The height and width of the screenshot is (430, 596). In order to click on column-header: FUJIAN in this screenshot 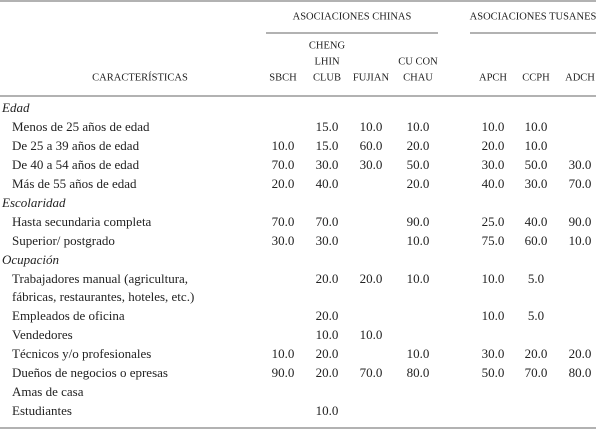, I will do `click(371, 77)`.